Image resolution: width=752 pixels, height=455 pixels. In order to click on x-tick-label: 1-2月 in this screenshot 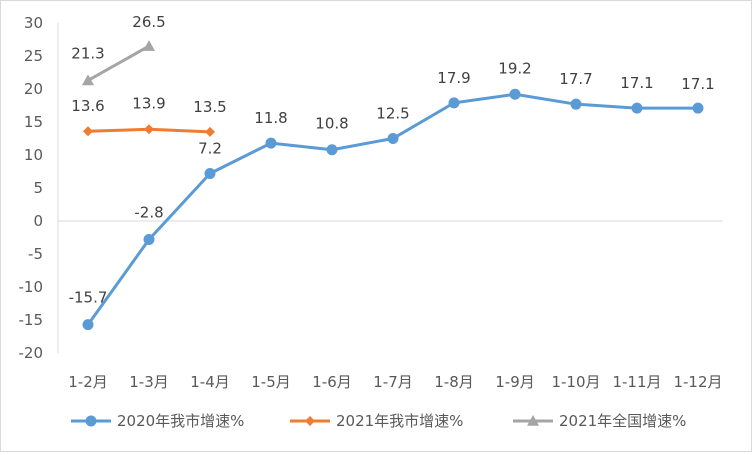, I will do `click(88, 382)`.